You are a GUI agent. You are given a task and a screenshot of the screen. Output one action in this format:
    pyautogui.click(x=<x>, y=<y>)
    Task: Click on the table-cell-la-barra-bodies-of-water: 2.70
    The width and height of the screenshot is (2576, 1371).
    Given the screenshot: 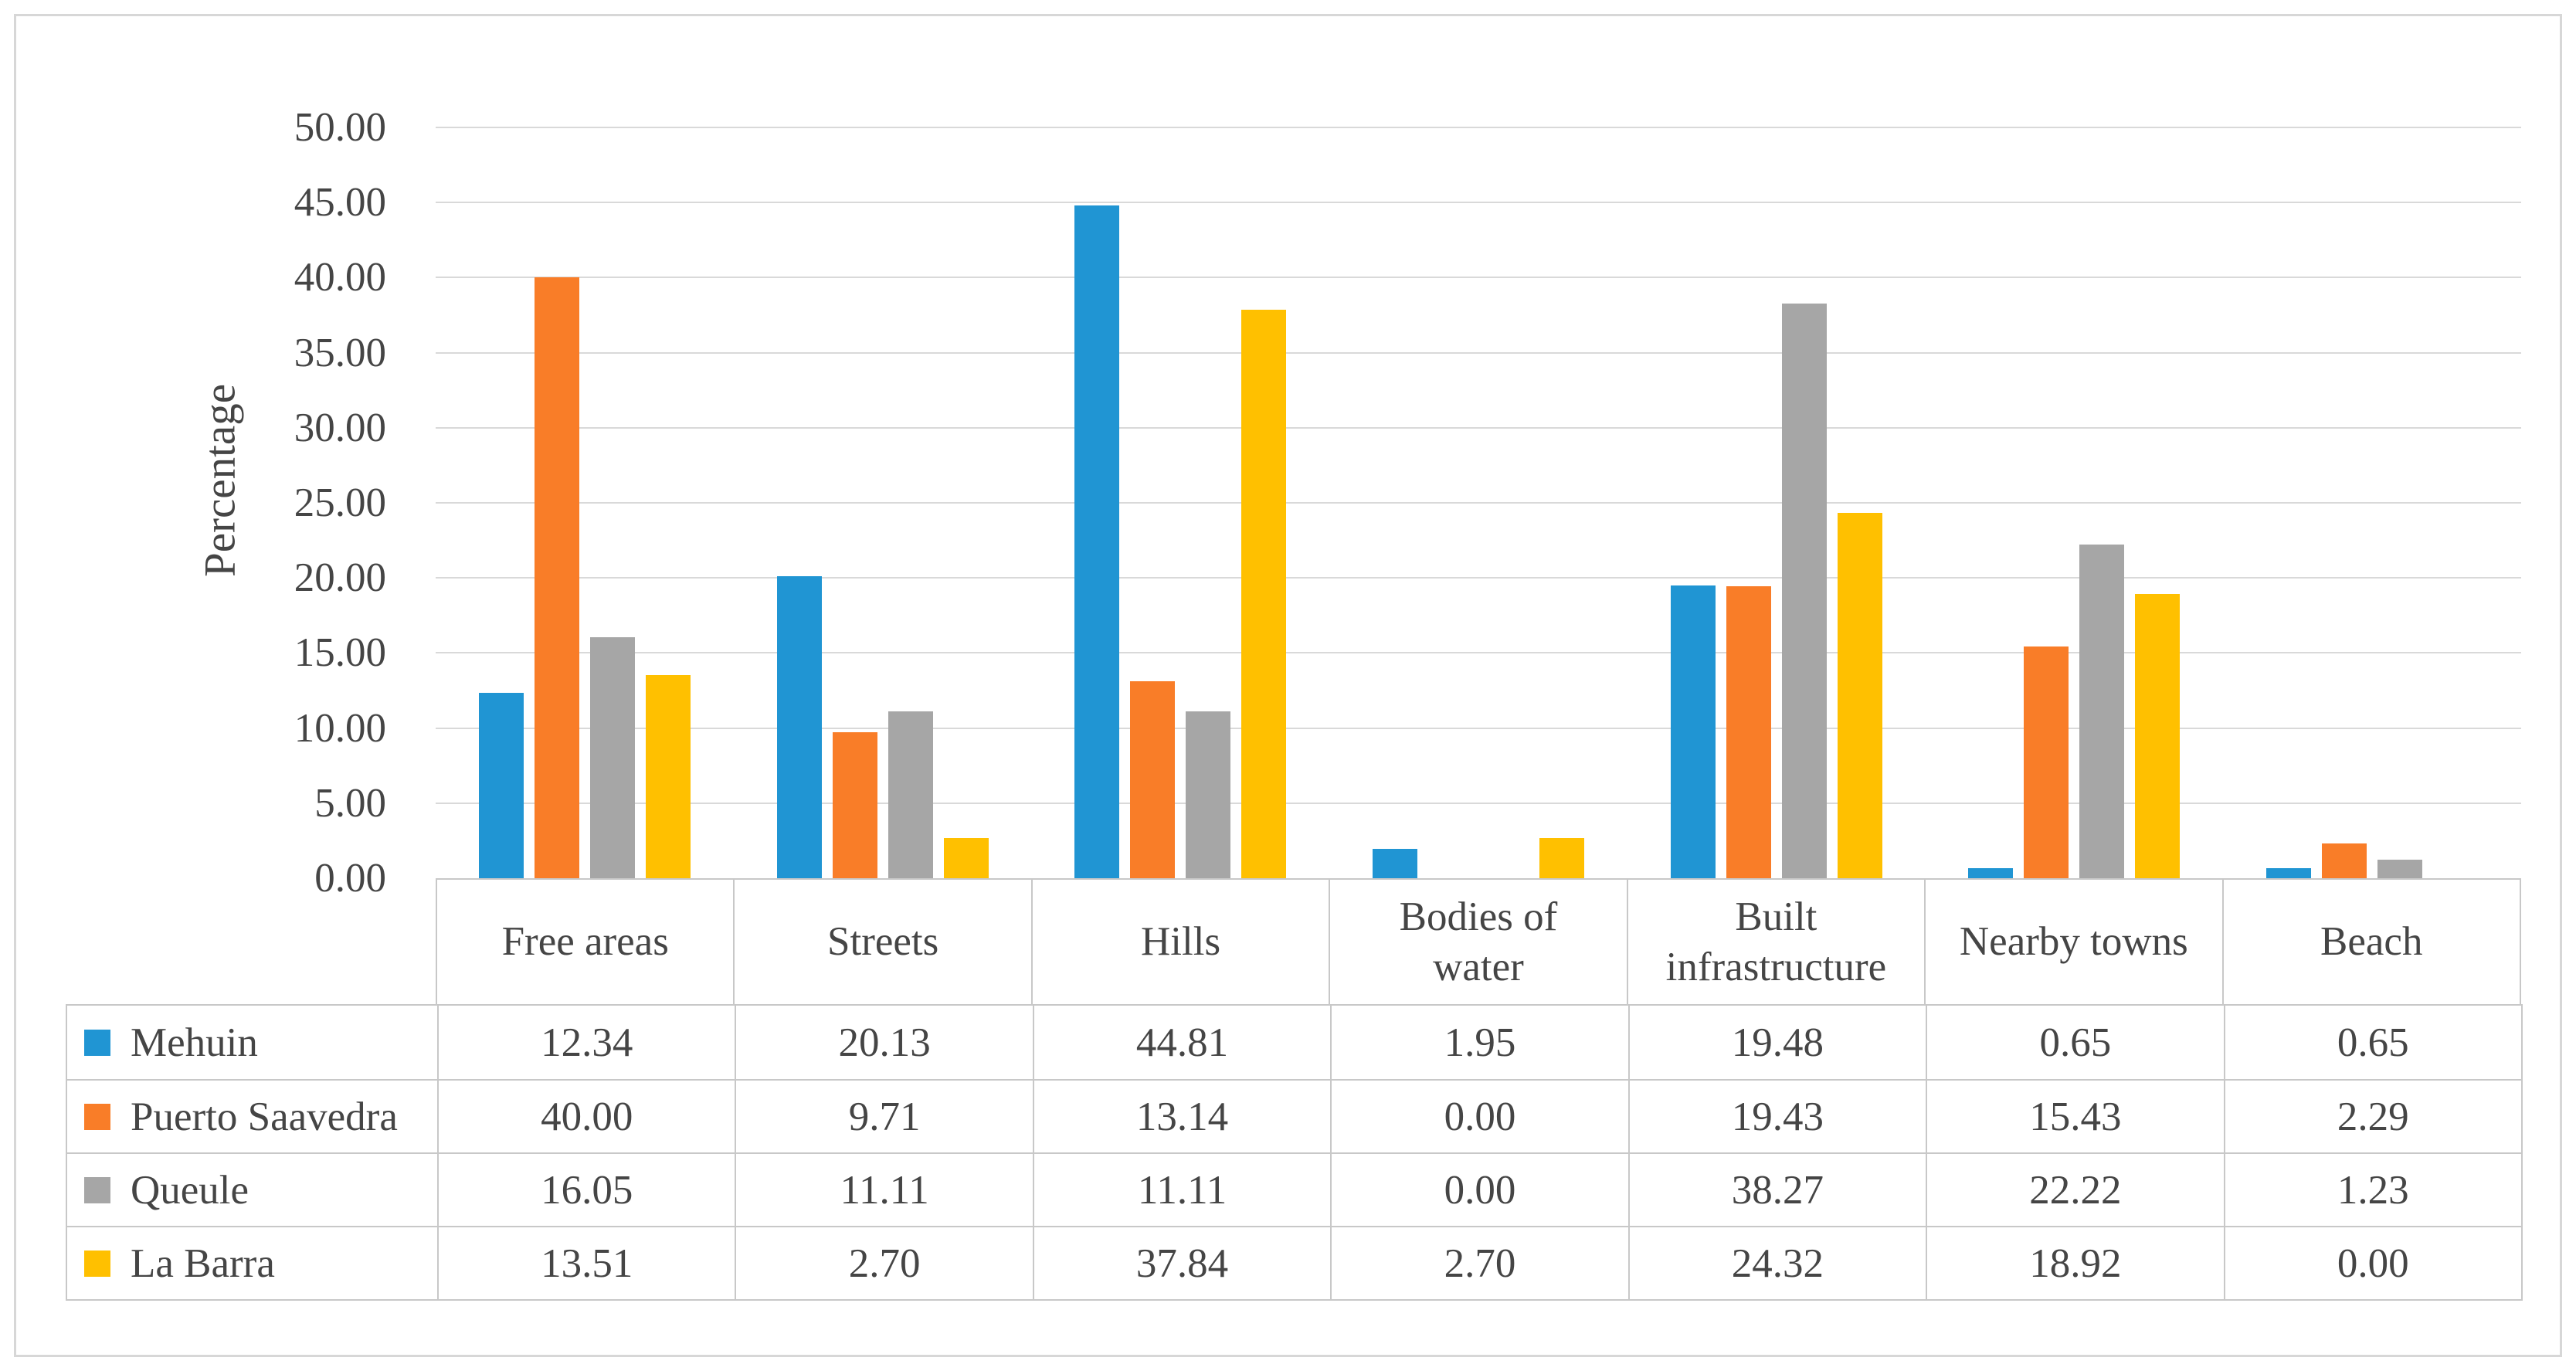 What is the action you would take?
    pyautogui.click(x=1481, y=1263)
    